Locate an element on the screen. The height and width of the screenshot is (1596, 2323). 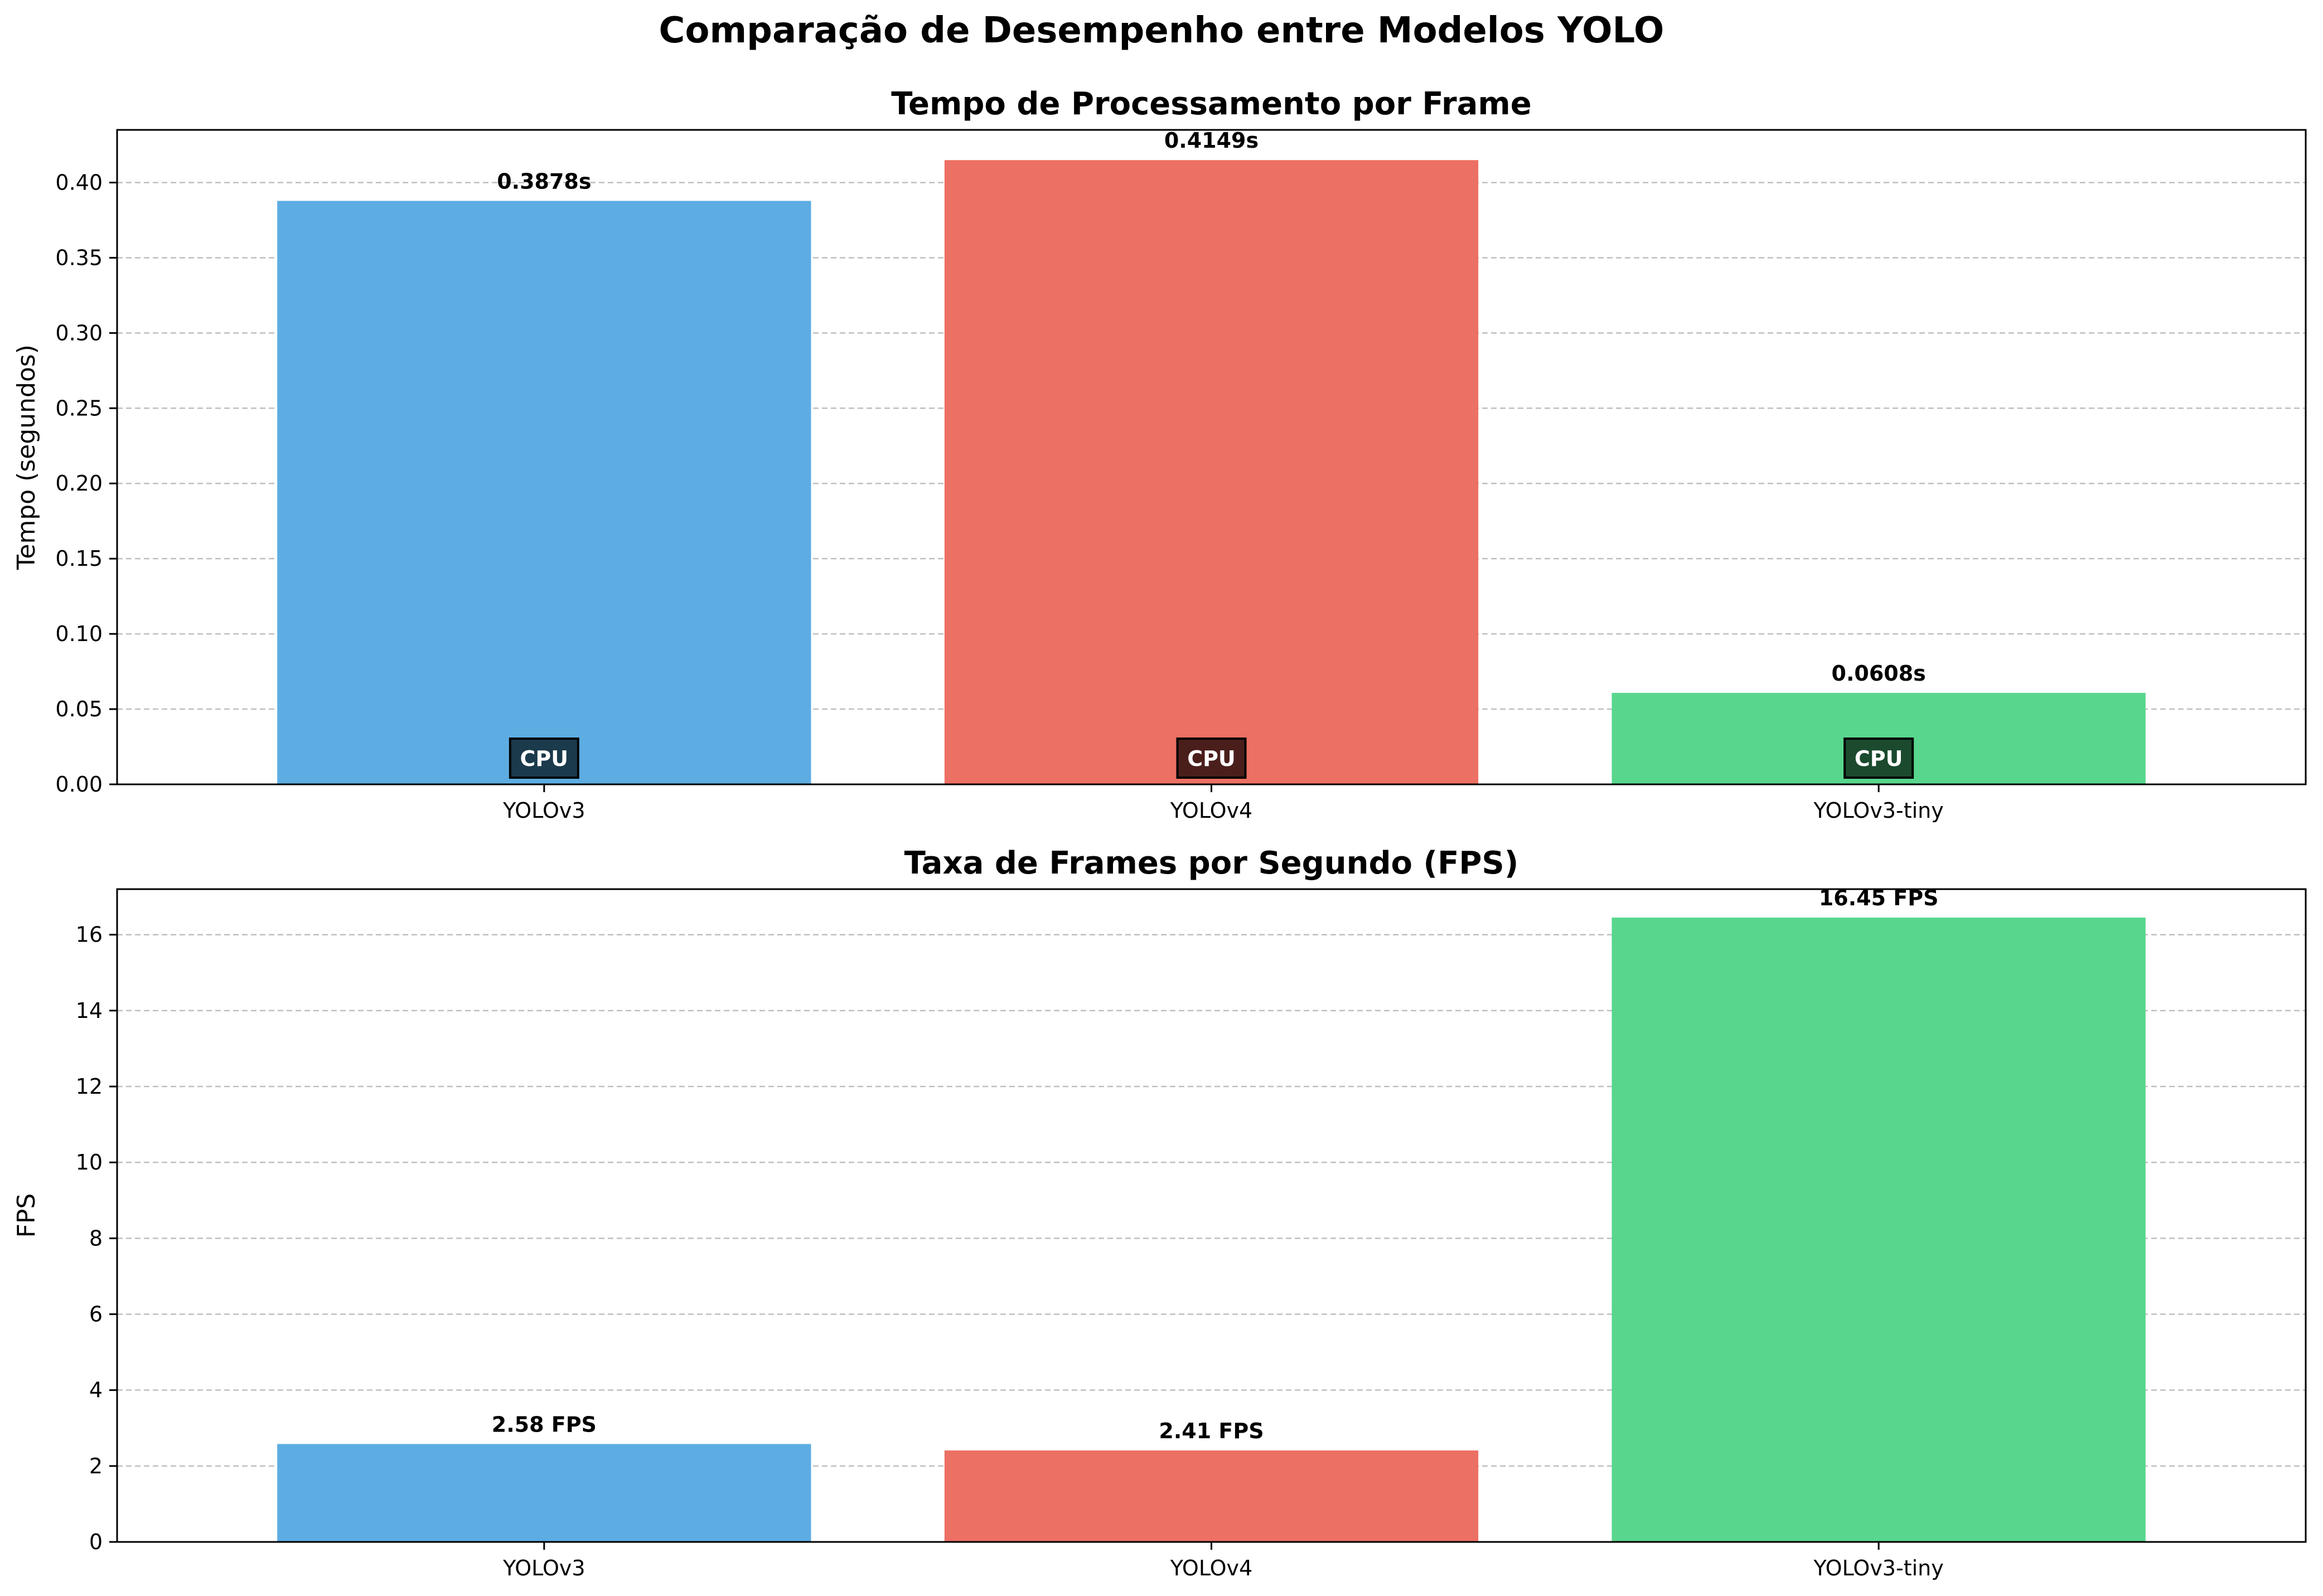
y-tick-label: 0.10 is located at coordinates (79, 634).